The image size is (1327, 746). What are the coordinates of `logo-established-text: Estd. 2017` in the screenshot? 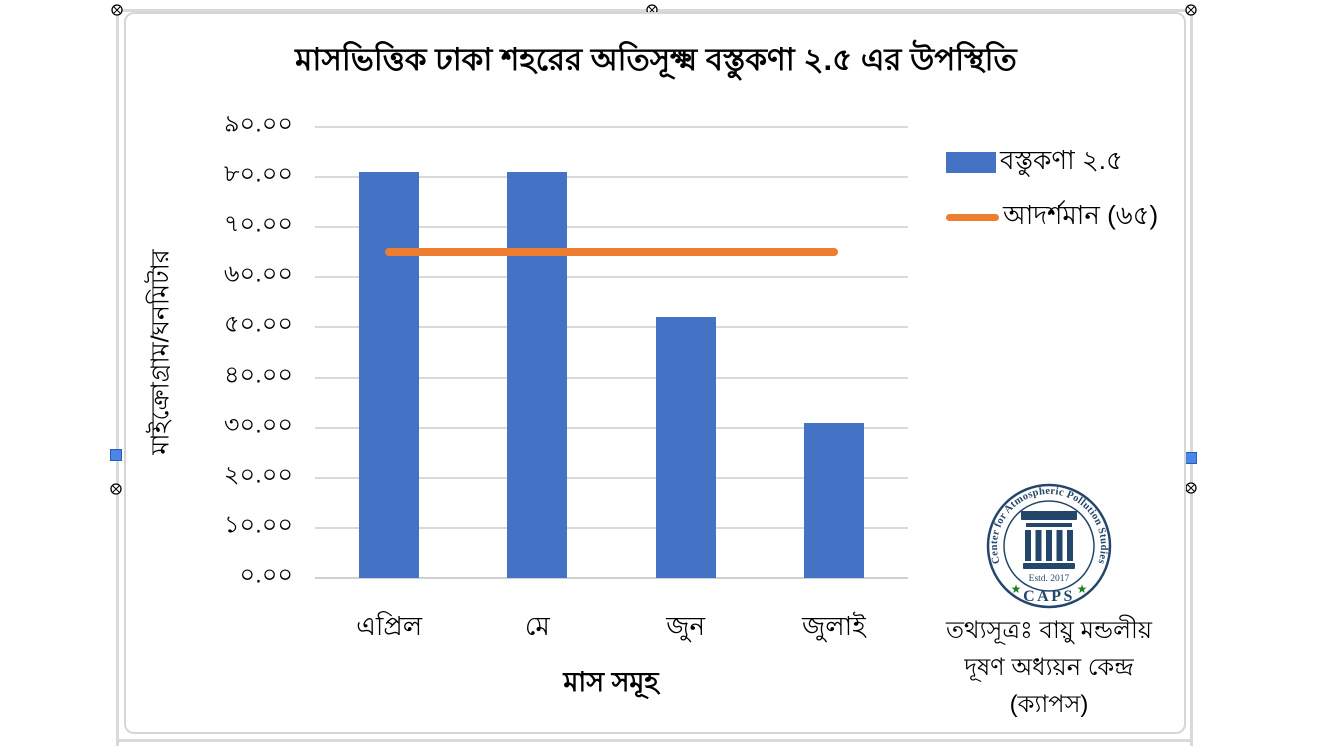 It's located at (1049, 579).